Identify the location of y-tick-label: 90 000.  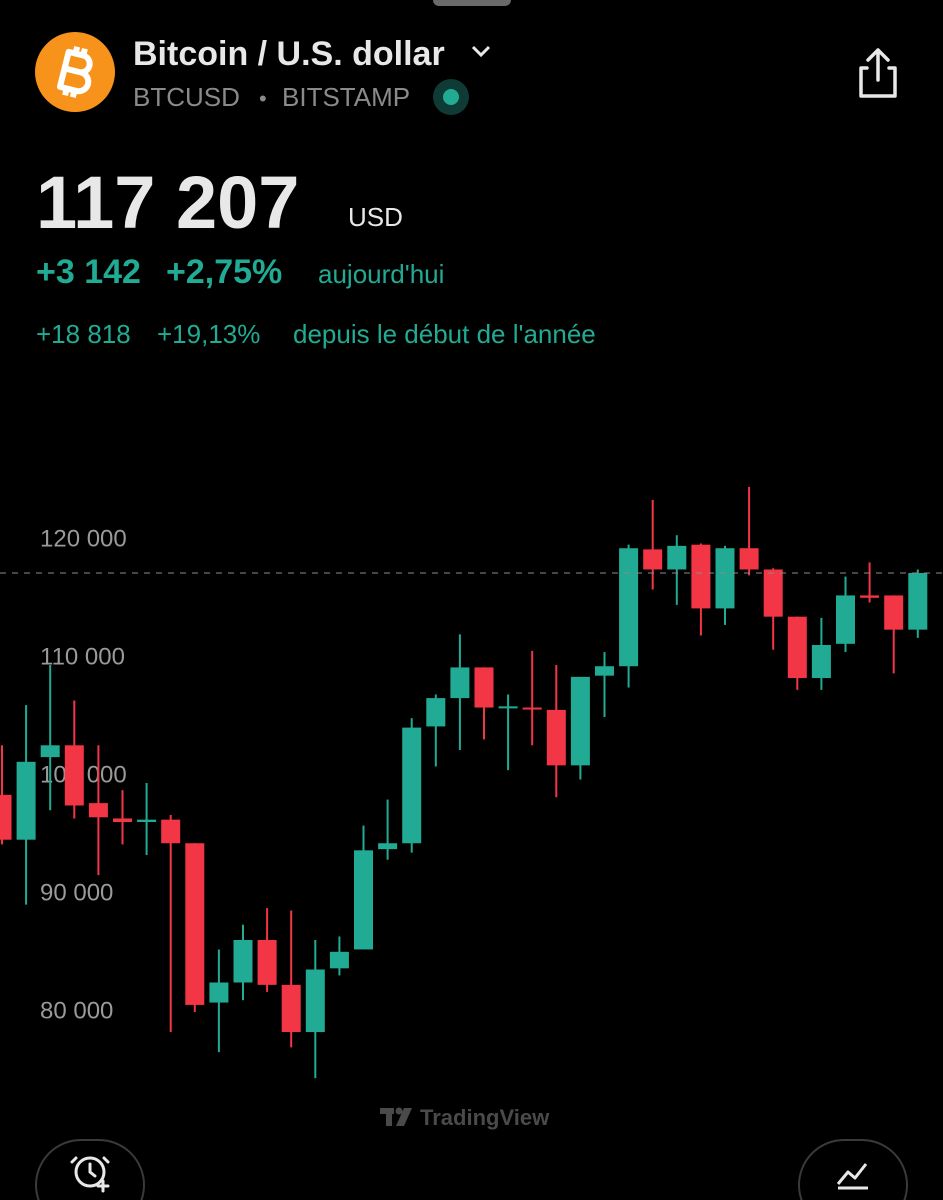
(76, 892).